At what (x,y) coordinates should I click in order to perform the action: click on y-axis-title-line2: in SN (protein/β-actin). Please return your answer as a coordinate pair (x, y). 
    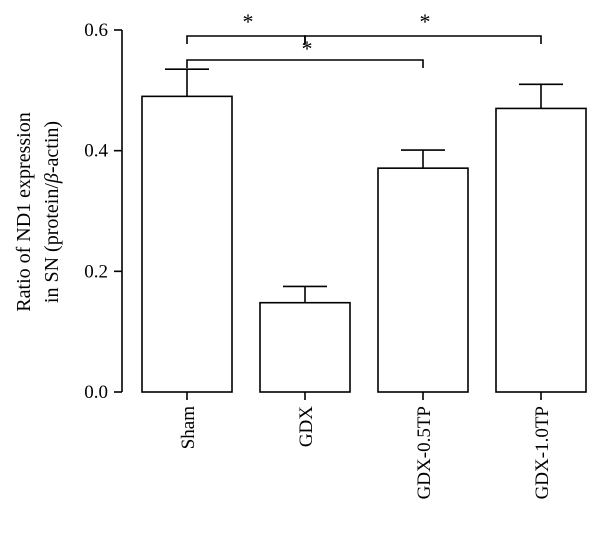
    Looking at the image, I should click on (52, 212).